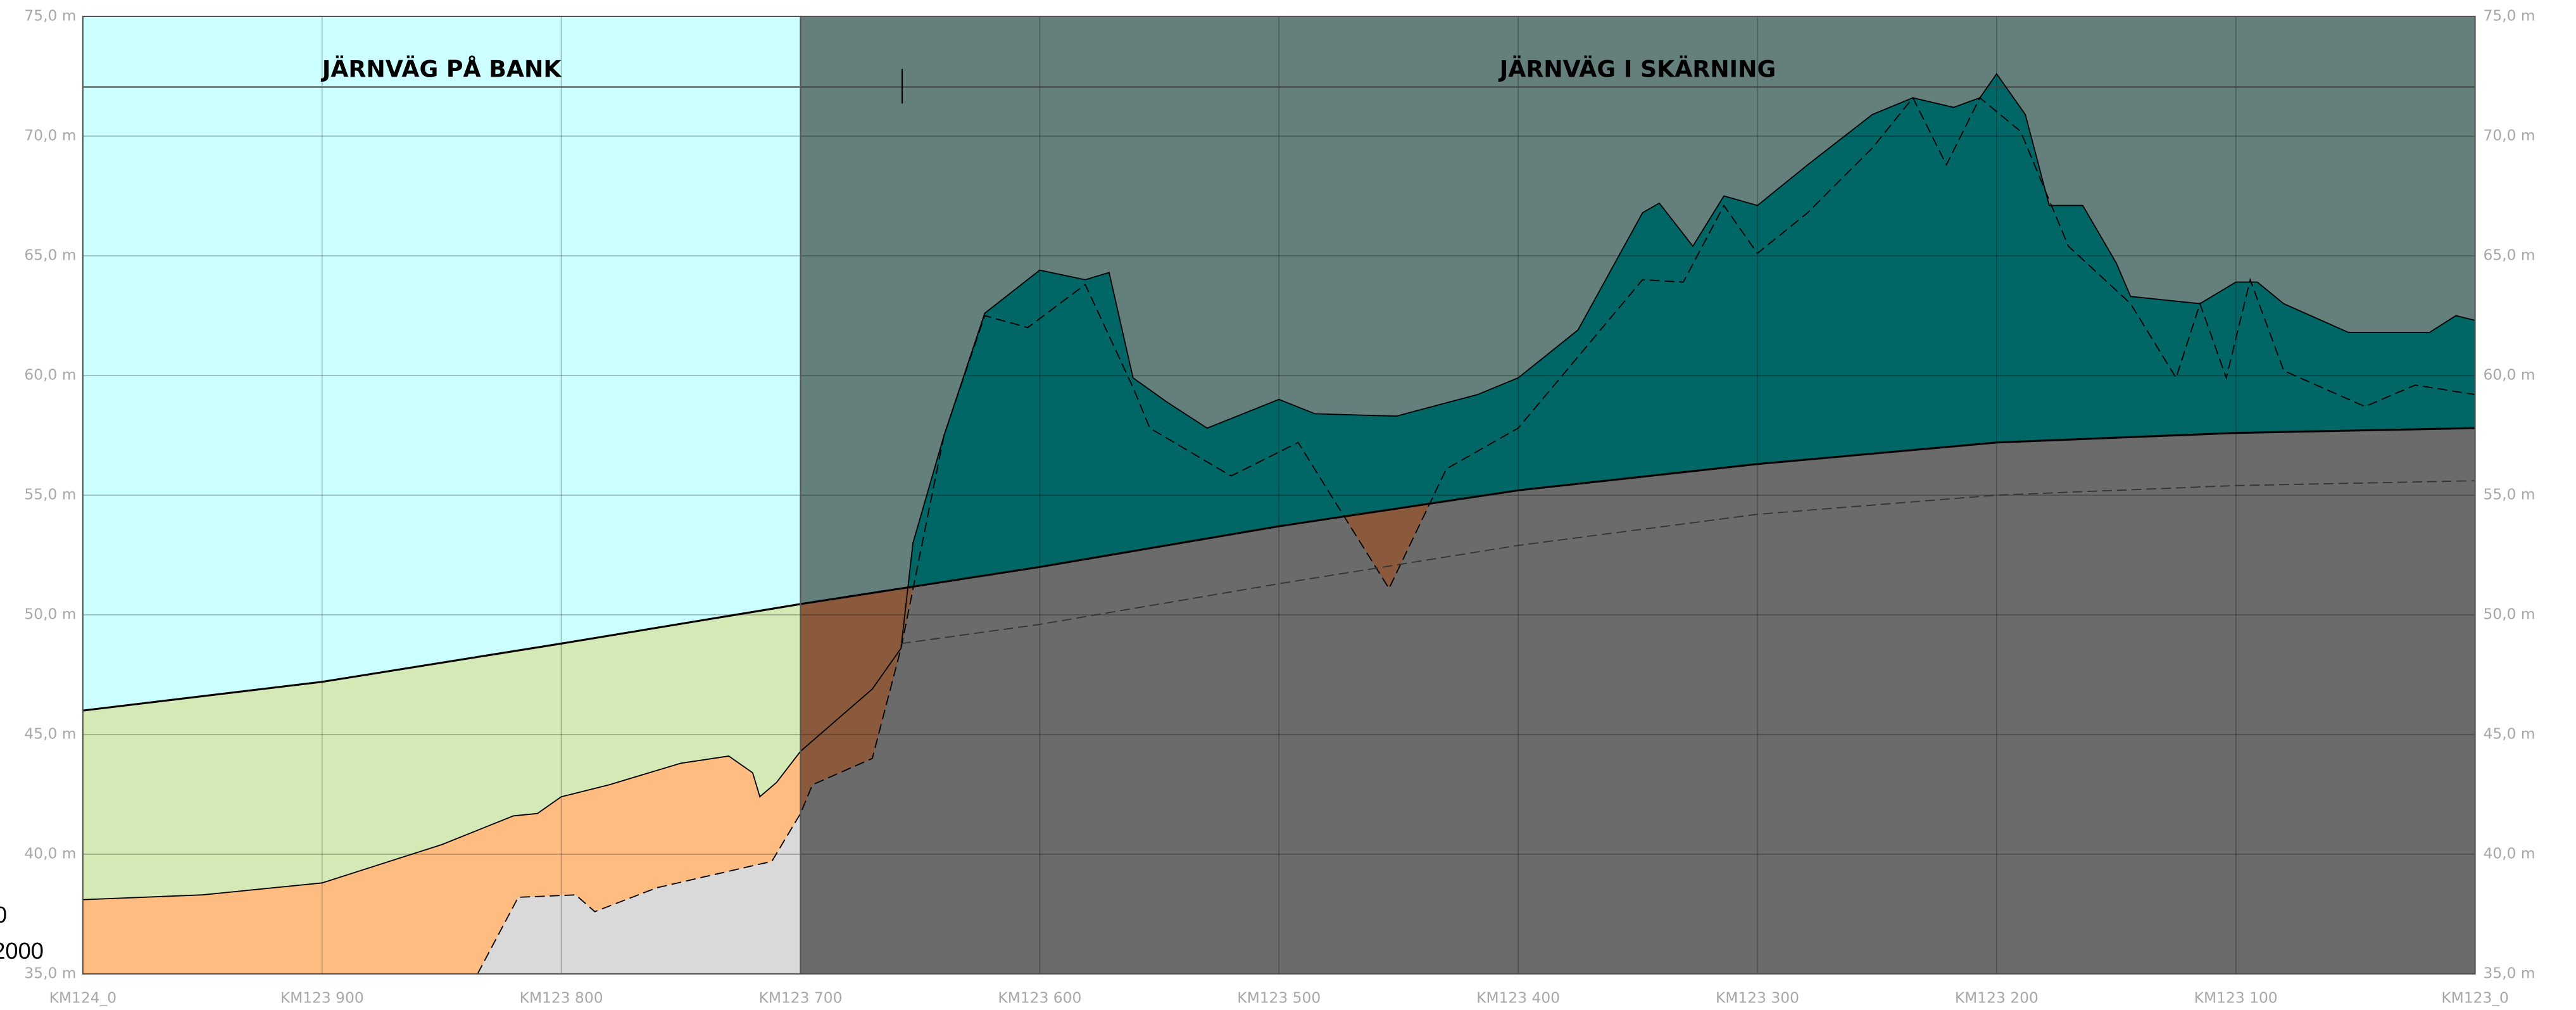  What do you see at coordinates (1688, 562) in the screenshot?
I see `profile-line` at bounding box center [1688, 562].